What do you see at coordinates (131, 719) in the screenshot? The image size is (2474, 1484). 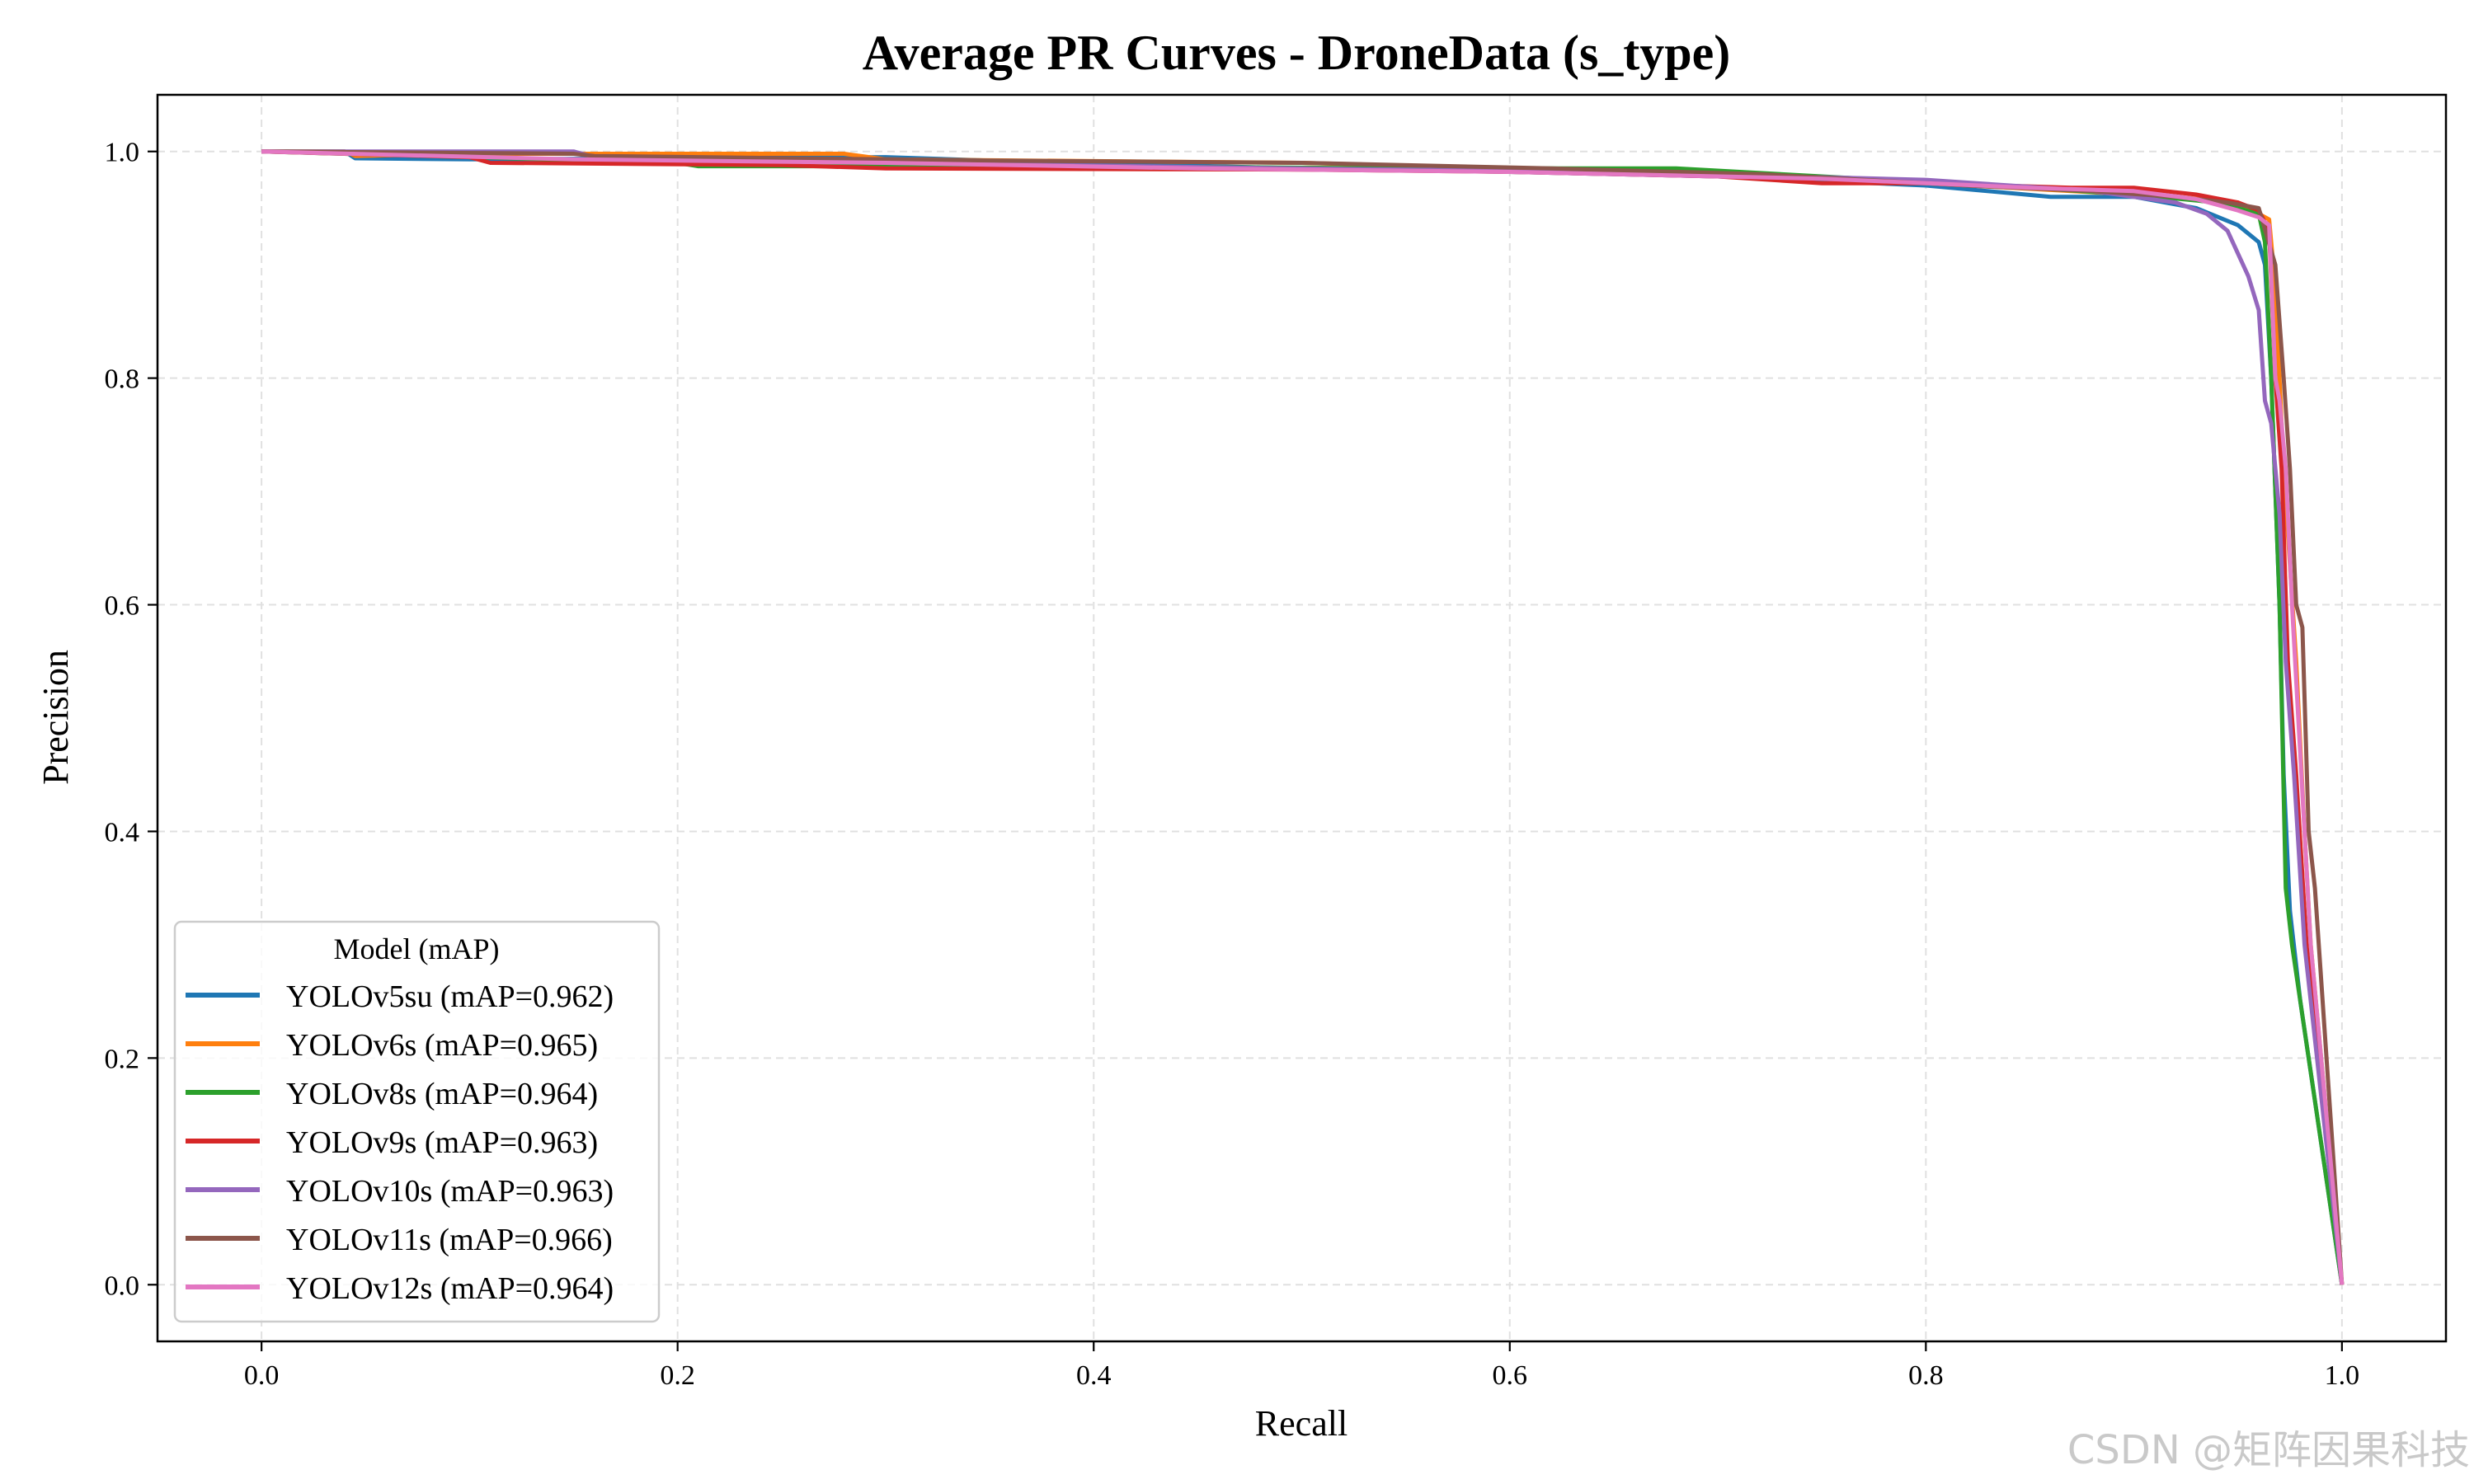 I see `y-axis-ticks: 0.0 0.2 0.4 0.6 0.8 1.0` at bounding box center [131, 719].